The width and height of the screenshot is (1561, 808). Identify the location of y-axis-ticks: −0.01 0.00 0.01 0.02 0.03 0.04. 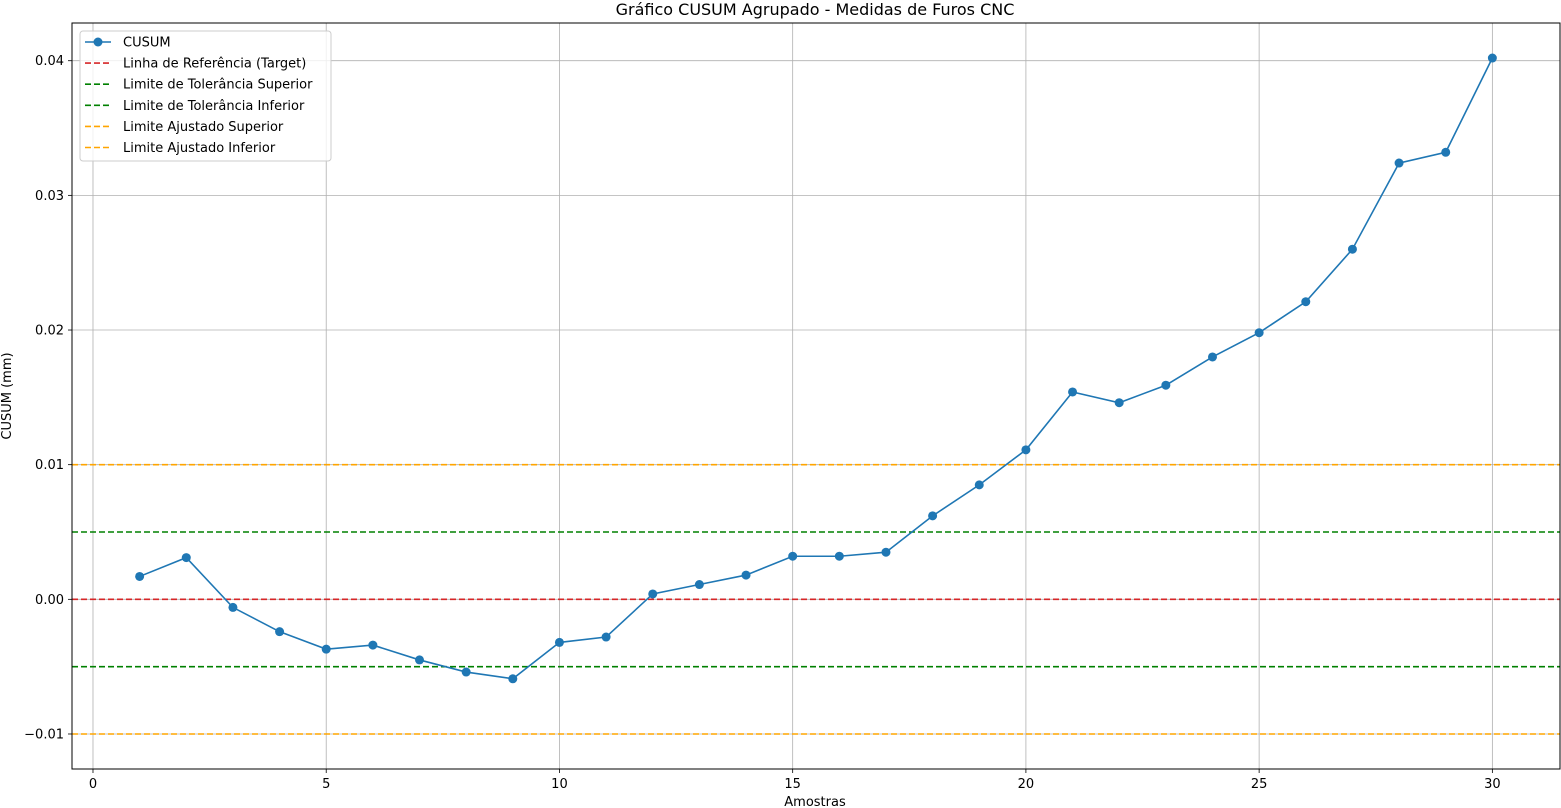
(48, 398).